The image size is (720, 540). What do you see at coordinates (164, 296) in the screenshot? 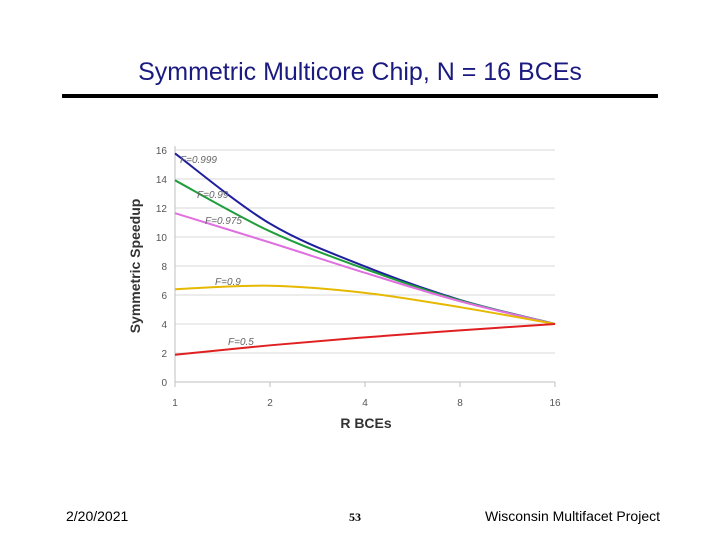
I see `y-tick-label: 6` at bounding box center [164, 296].